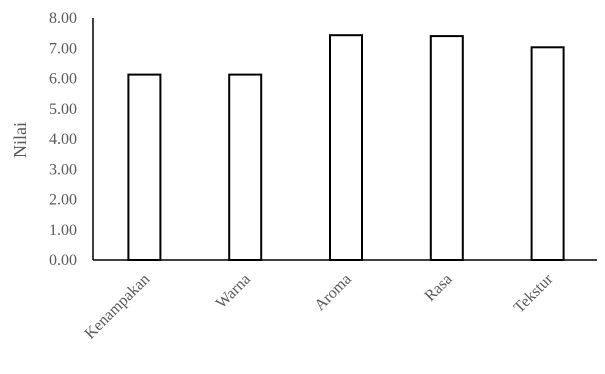  Describe the element at coordinates (233, 291) in the screenshot. I see `x-tick-label: Warna` at that location.